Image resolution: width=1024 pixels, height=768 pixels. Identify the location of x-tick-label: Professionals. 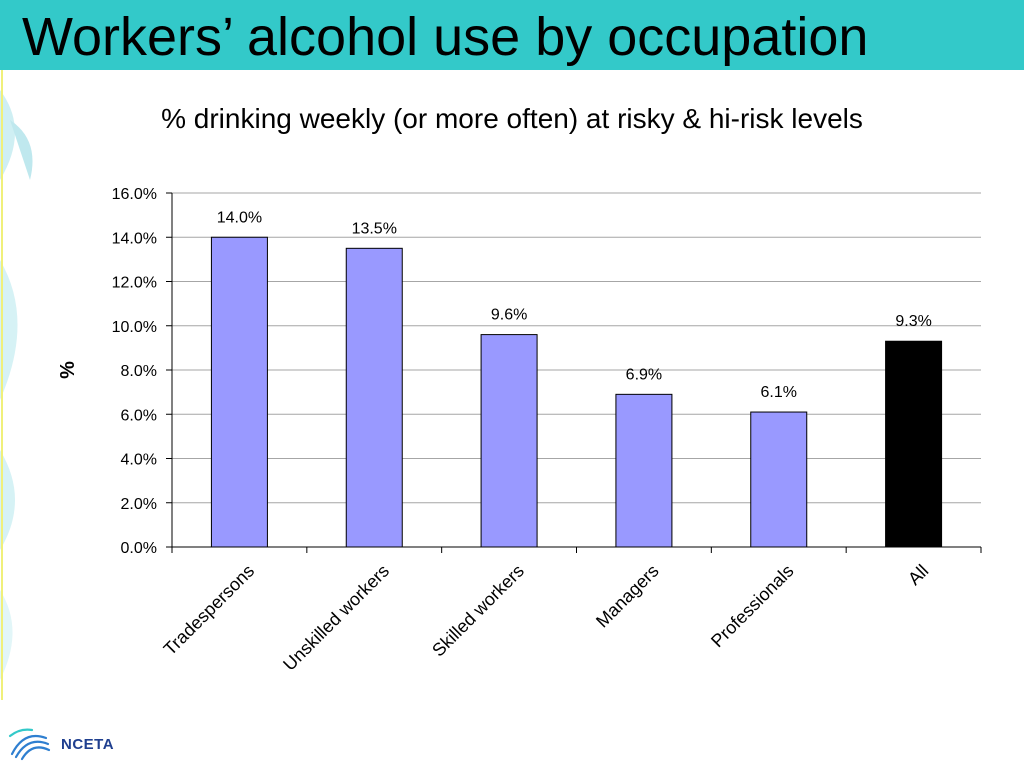
(752, 606).